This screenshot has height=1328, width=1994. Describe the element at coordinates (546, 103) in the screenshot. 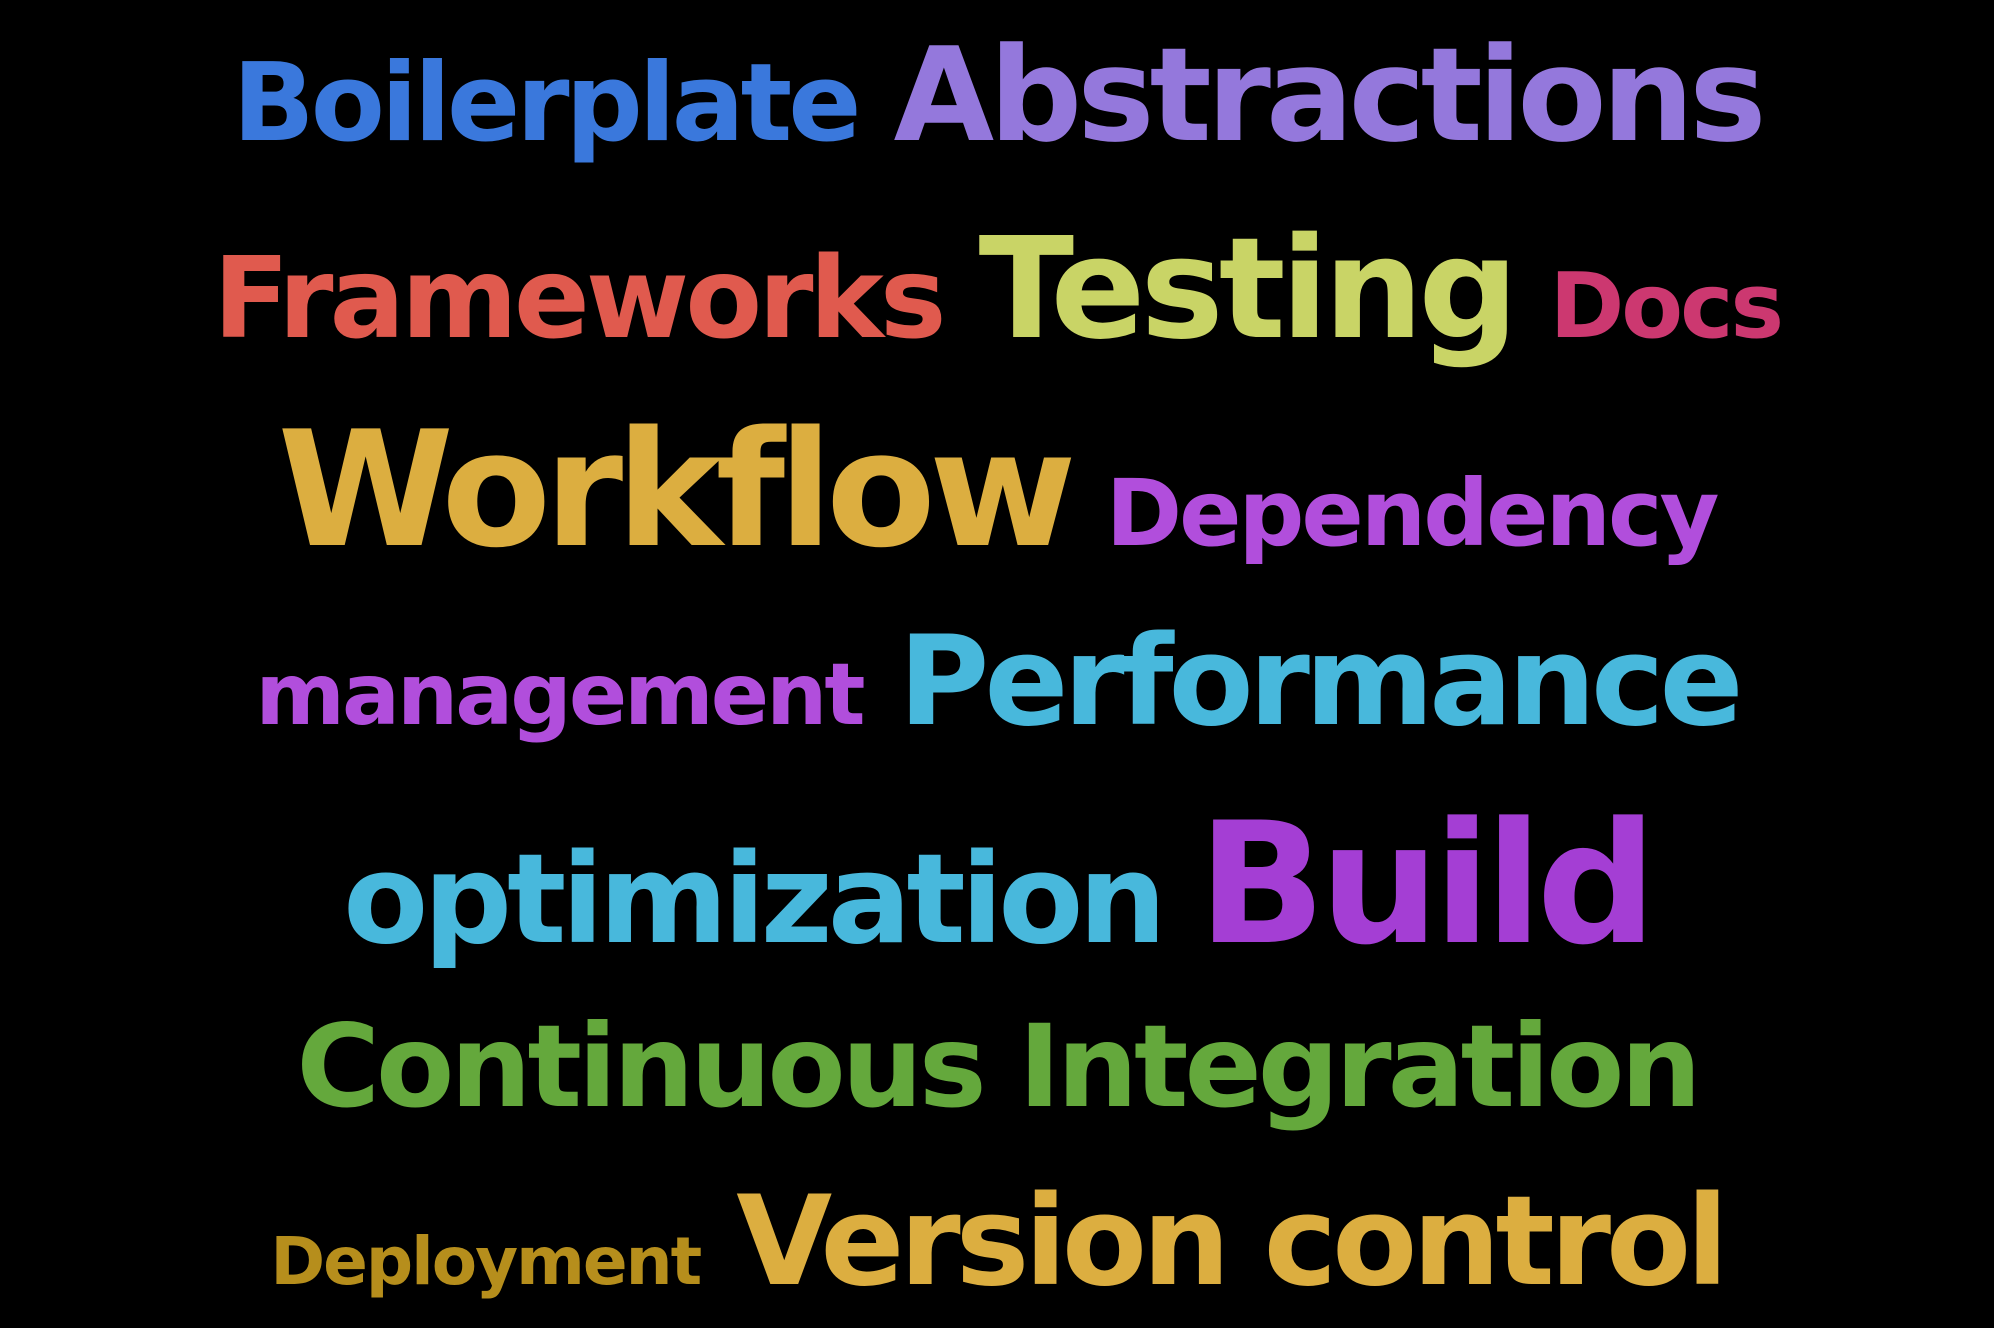

I see `word-boilerplate: Boilerplate` at that location.